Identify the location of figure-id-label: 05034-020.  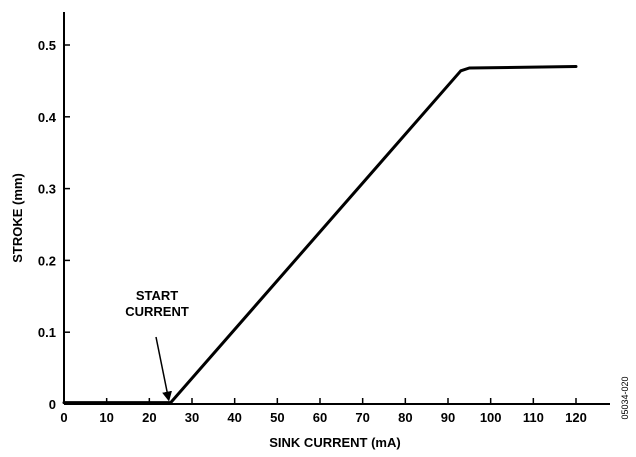
(625, 397).